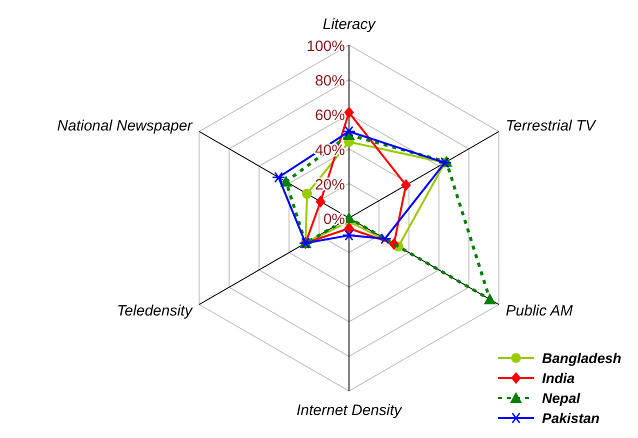 The height and width of the screenshot is (438, 638). What do you see at coordinates (571, 418) in the screenshot?
I see `legend-label: Pakistan` at bounding box center [571, 418].